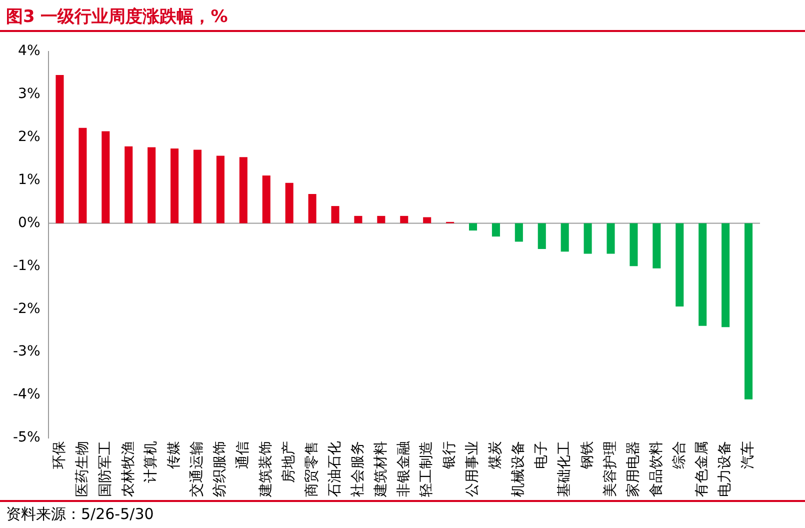  What do you see at coordinates (334, 469) in the screenshot?
I see `x-tick-label: 石油石化` at bounding box center [334, 469].